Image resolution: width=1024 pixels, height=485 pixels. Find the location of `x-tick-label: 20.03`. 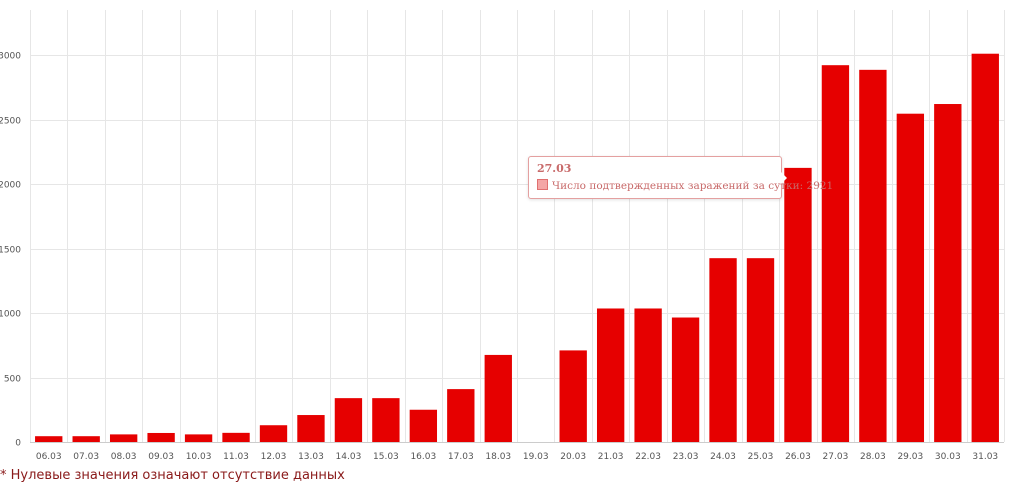

x-tick-label: 20.03 is located at coordinates (573, 457).